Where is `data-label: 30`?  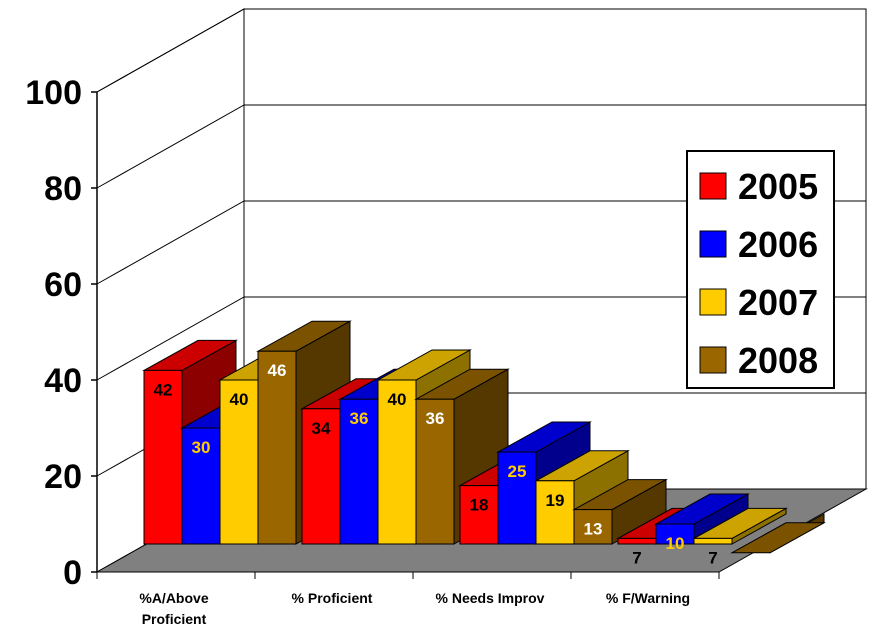 data-label: 30 is located at coordinates (201, 447).